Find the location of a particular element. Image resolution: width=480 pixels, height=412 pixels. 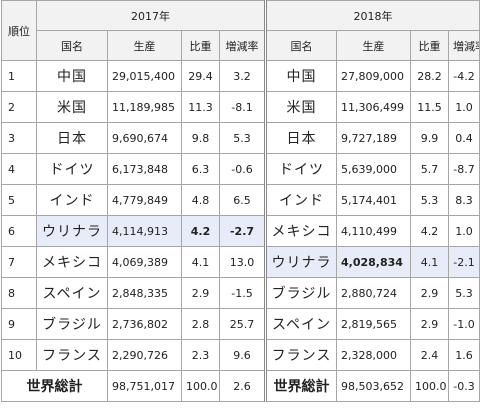

production-cell-2017: 6,173,848 is located at coordinates (144, 169).